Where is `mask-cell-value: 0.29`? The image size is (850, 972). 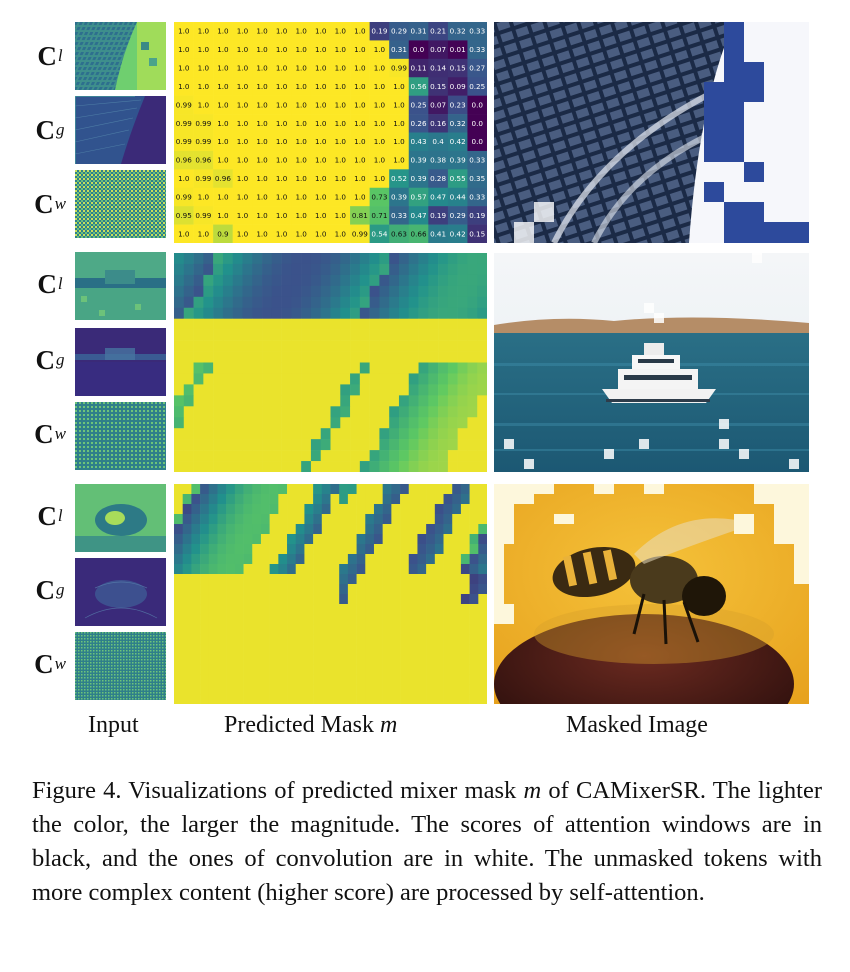 mask-cell-value: 0.29 is located at coordinates (399, 31).